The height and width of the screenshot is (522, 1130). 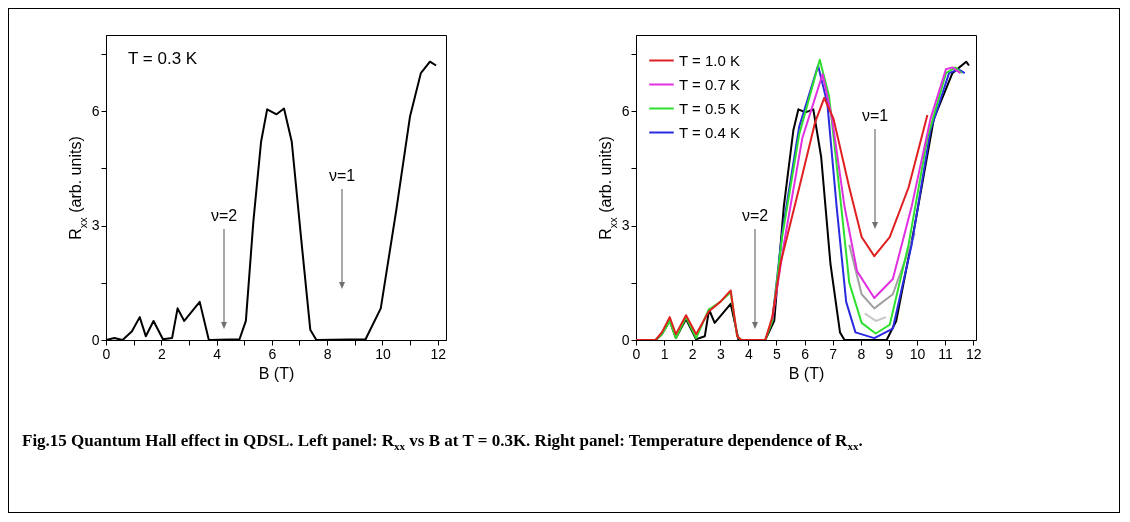 What do you see at coordinates (443, 442) in the screenshot?
I see `caption: Fig.15 Quantum Hall effect in QDSL. Left panel: R$_{xx}$ vs B at T = 0.3K. Right panel: Temperature dependence of R$_{xx}$.` at bounding box center [443, 442].